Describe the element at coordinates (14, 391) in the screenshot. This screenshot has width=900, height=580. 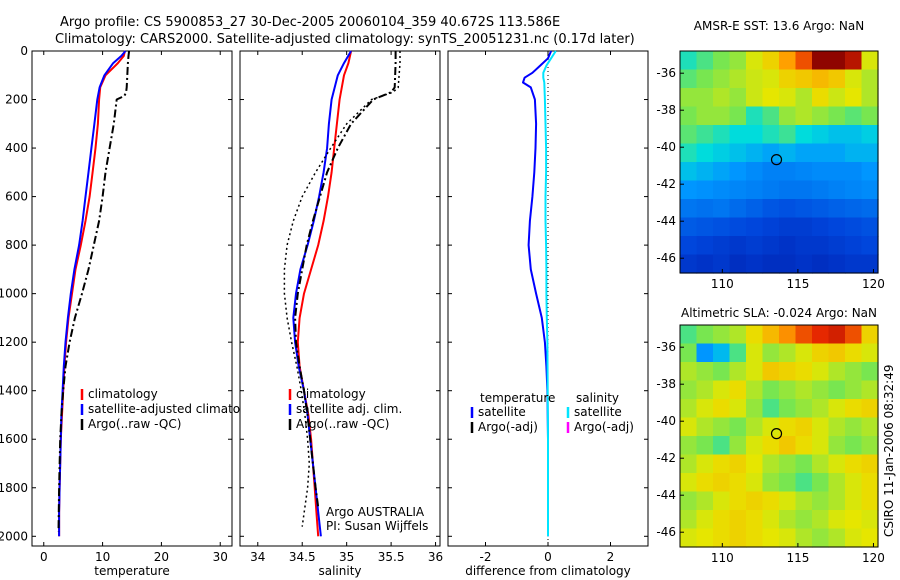
I see `y-tick-label: 1400` at that location.